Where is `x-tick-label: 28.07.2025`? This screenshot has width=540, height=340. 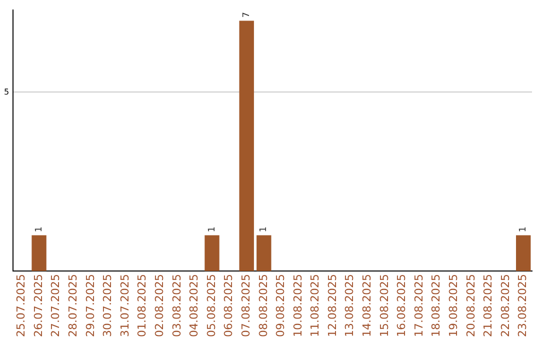
x-tick-label: 28.07.2025 is located at coordinates (73, 306).